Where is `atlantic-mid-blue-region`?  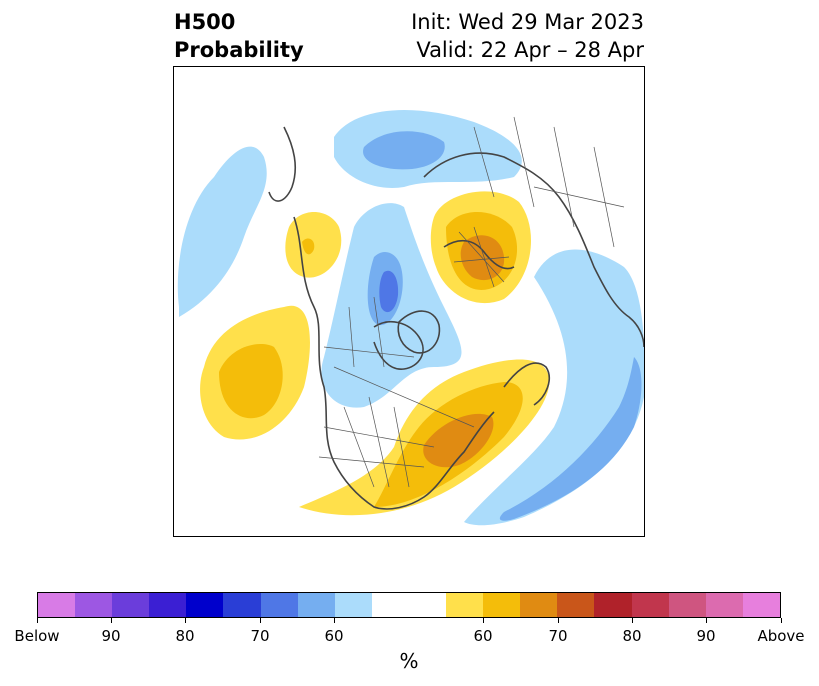
atlantic-mid-blue-region is located at coordinates (570, 439).